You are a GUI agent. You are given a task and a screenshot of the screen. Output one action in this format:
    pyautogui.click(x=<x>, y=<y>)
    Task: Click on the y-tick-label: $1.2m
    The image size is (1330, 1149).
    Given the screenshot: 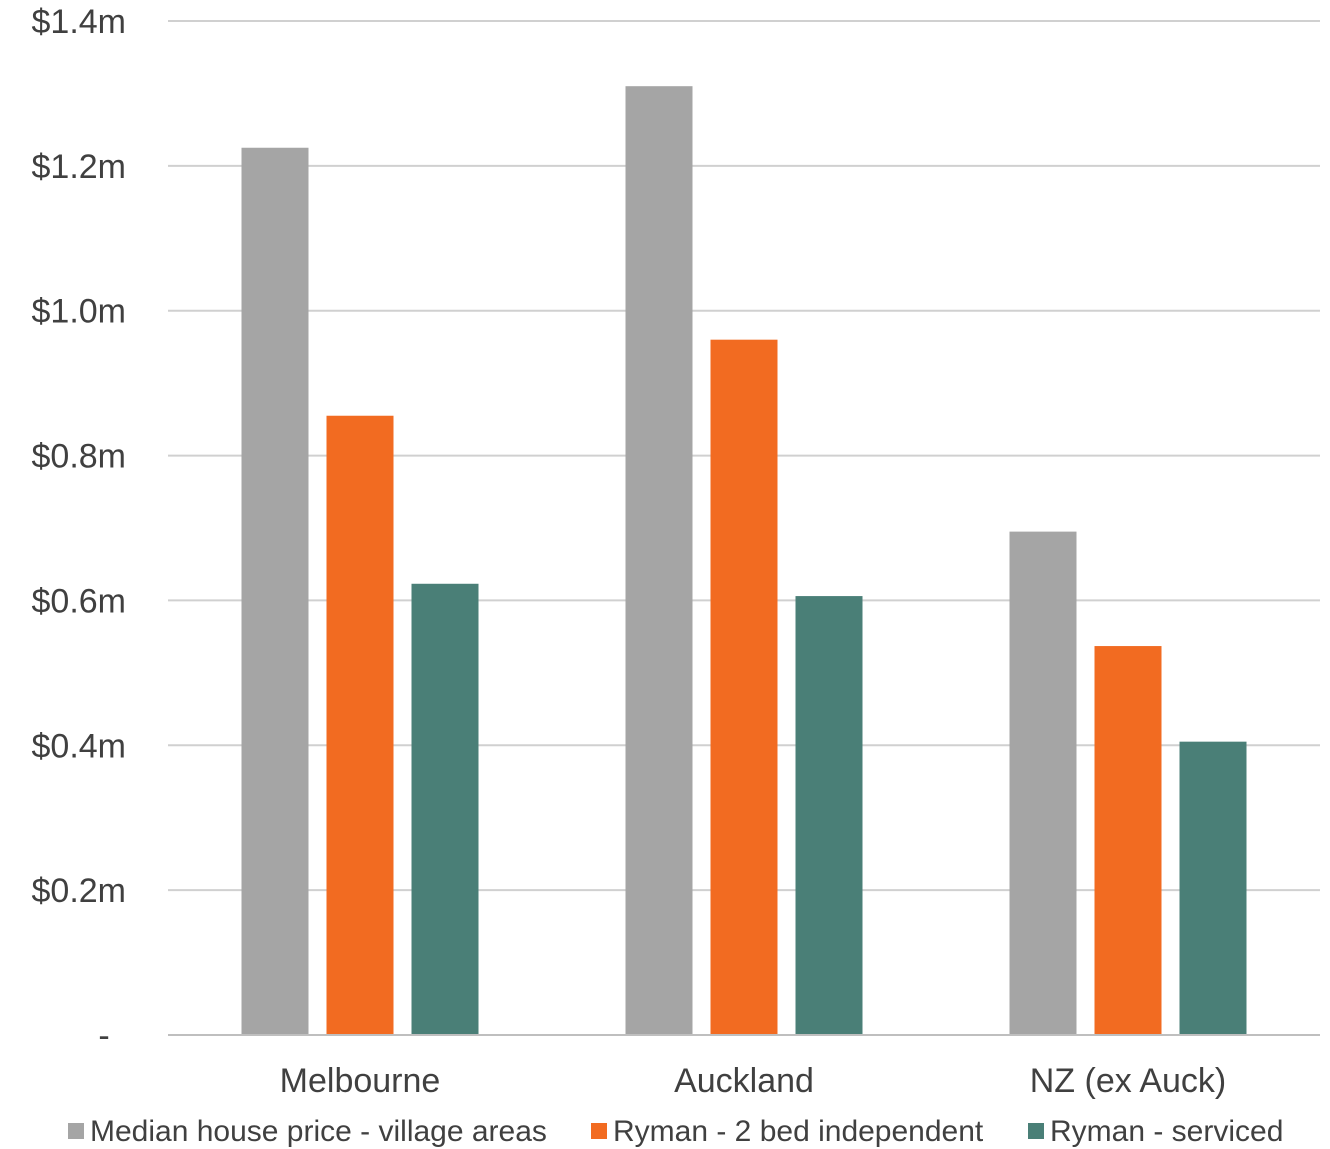 What is the action you would take?
    pyautogui.click(x=79, y=167)
    